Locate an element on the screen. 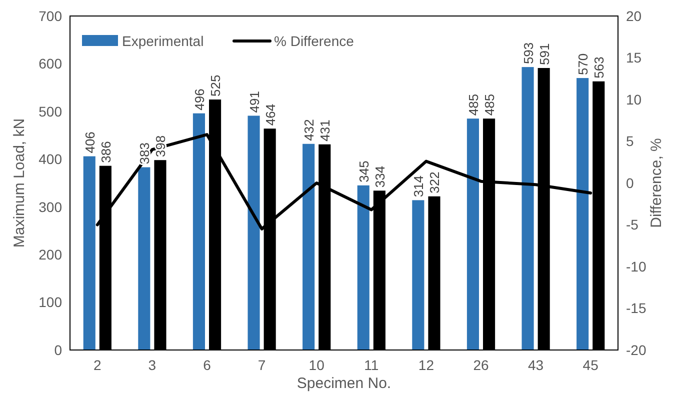  data-label: 570 is located at coordinates (583, 64).